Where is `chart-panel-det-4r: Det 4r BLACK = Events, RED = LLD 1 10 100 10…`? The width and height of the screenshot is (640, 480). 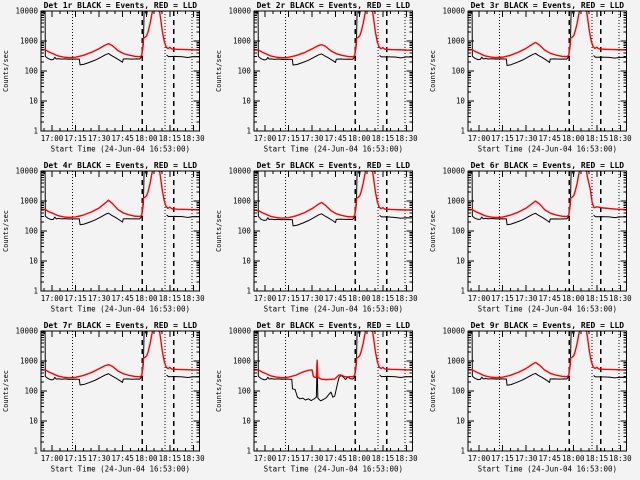
chart-panel-det-4r: Det 4r BLACK = Events, RED = LLD 1 10 100 10… is located at coordinates (103, 237).